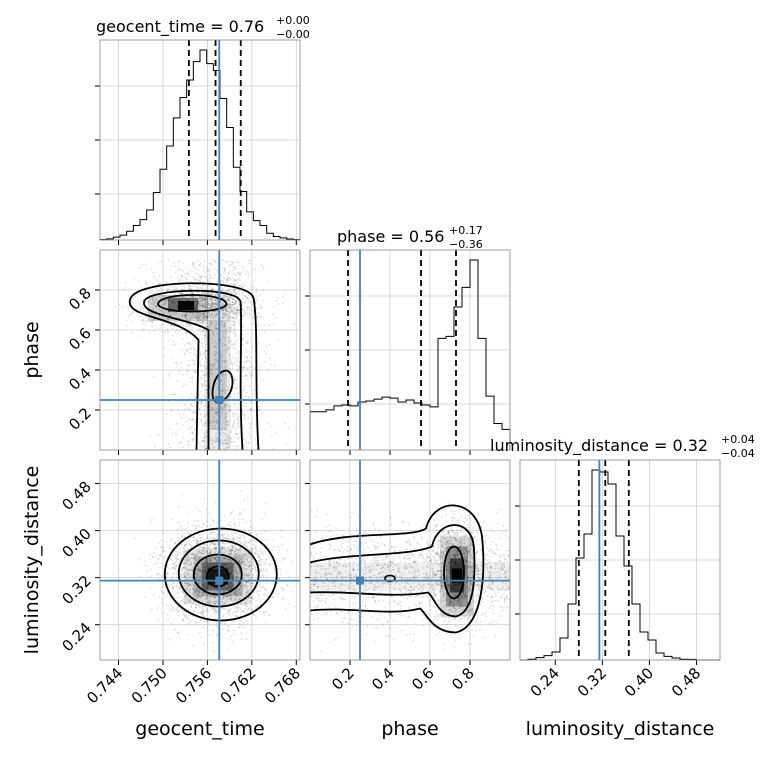  What do you see at coordinates (183, 352) in the screenshot?
I see `panel-2d-geocent-phase: 0.20.40.60.8` at bounding box center [183, 352].